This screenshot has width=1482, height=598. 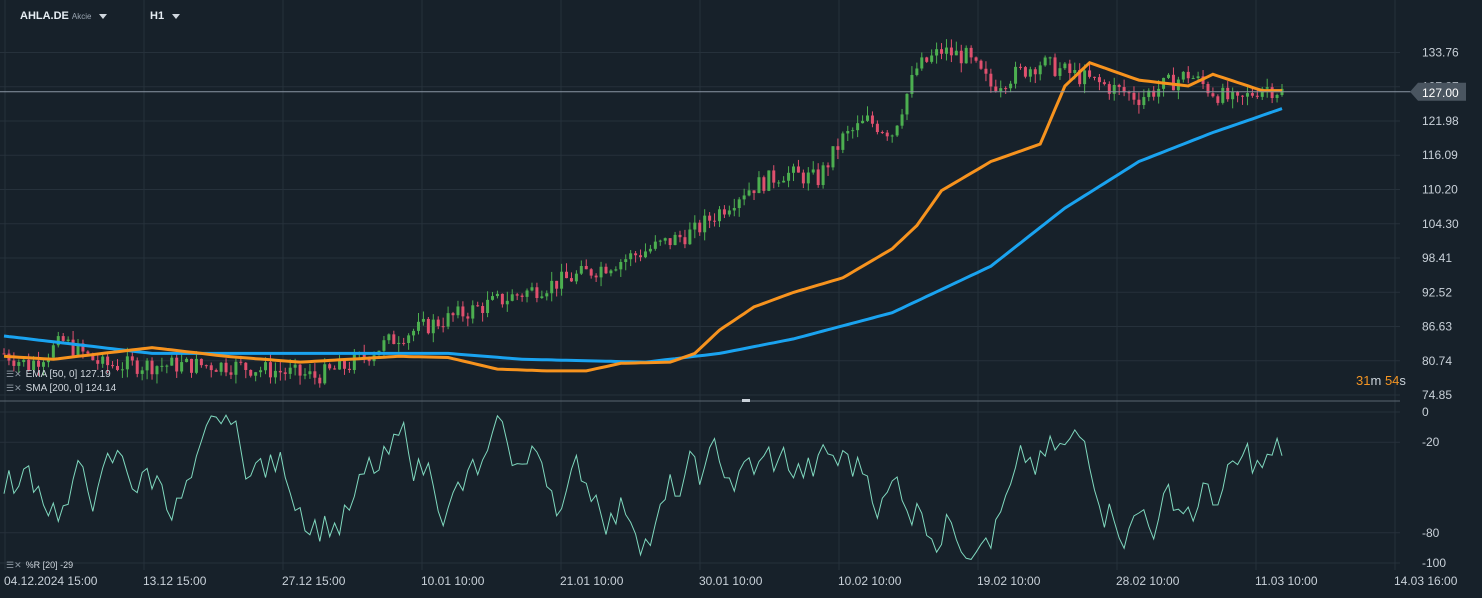 I want to click on price-tick-label: 121.98, so click(x=1440, y=121).